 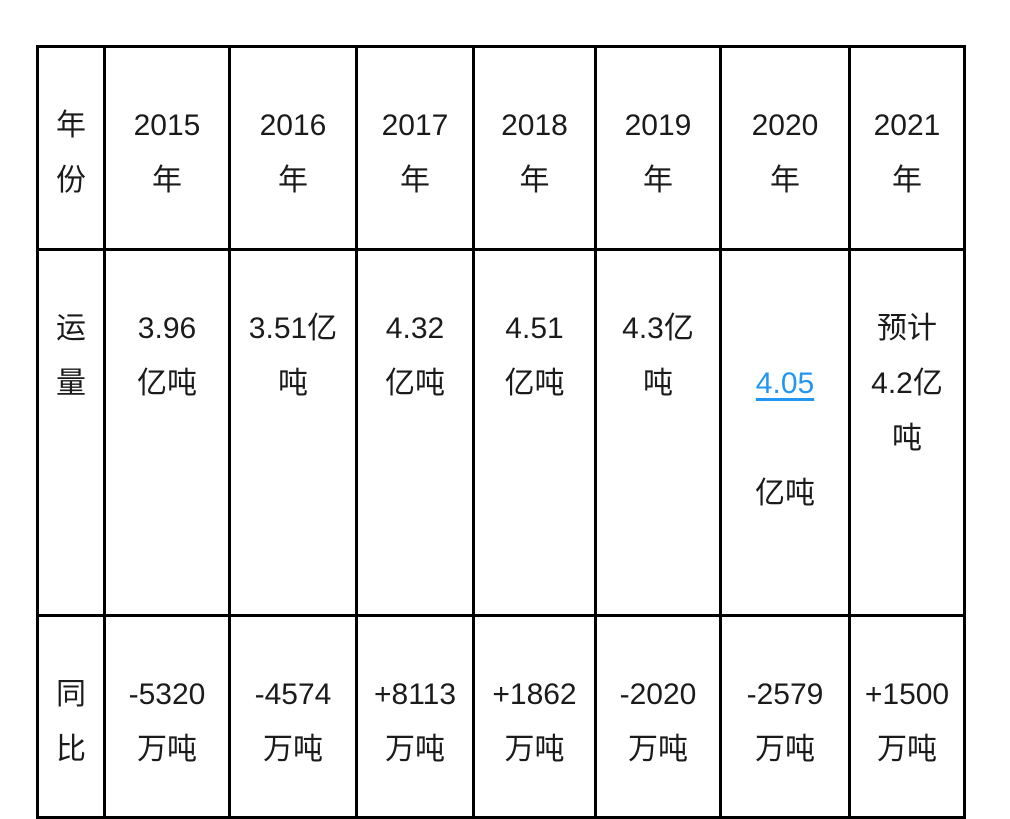 I want to click on year-2016-cell: 2016 年, so click(x=293, y=148).